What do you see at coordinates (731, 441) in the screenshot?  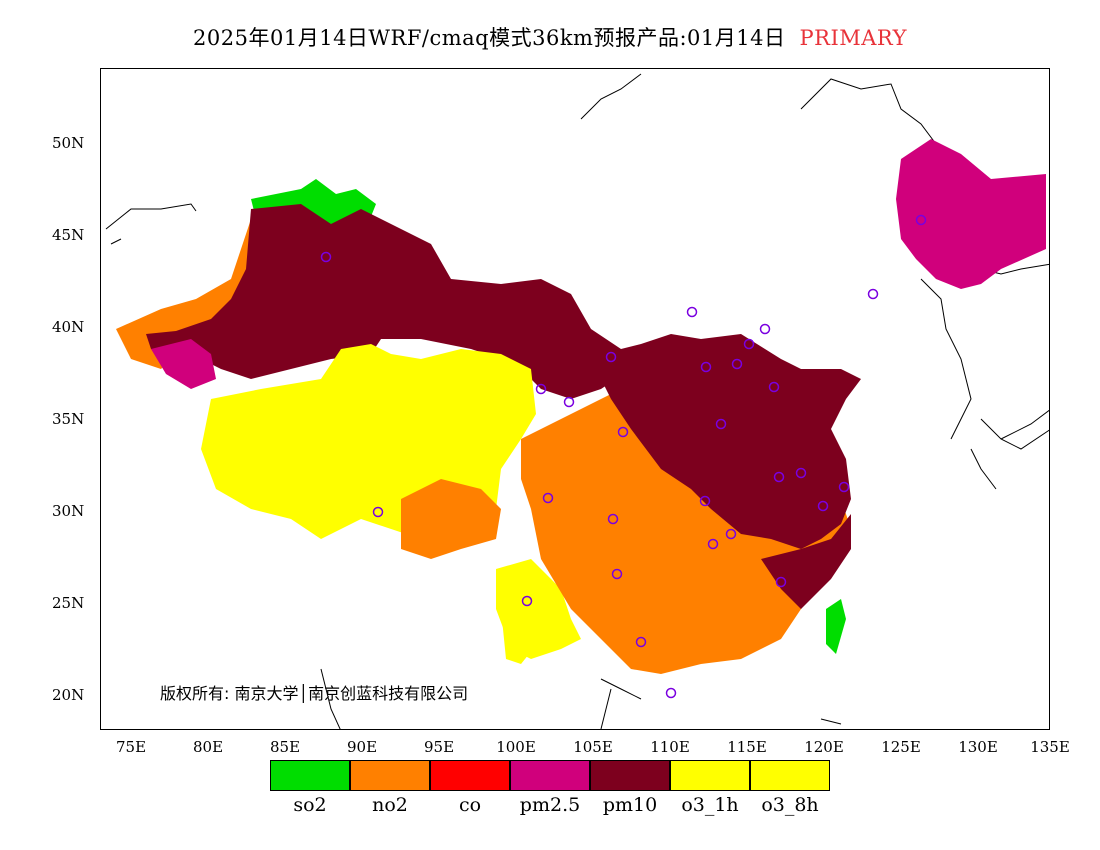 I see `region-pm10-east` at bounding box center [731, 441].